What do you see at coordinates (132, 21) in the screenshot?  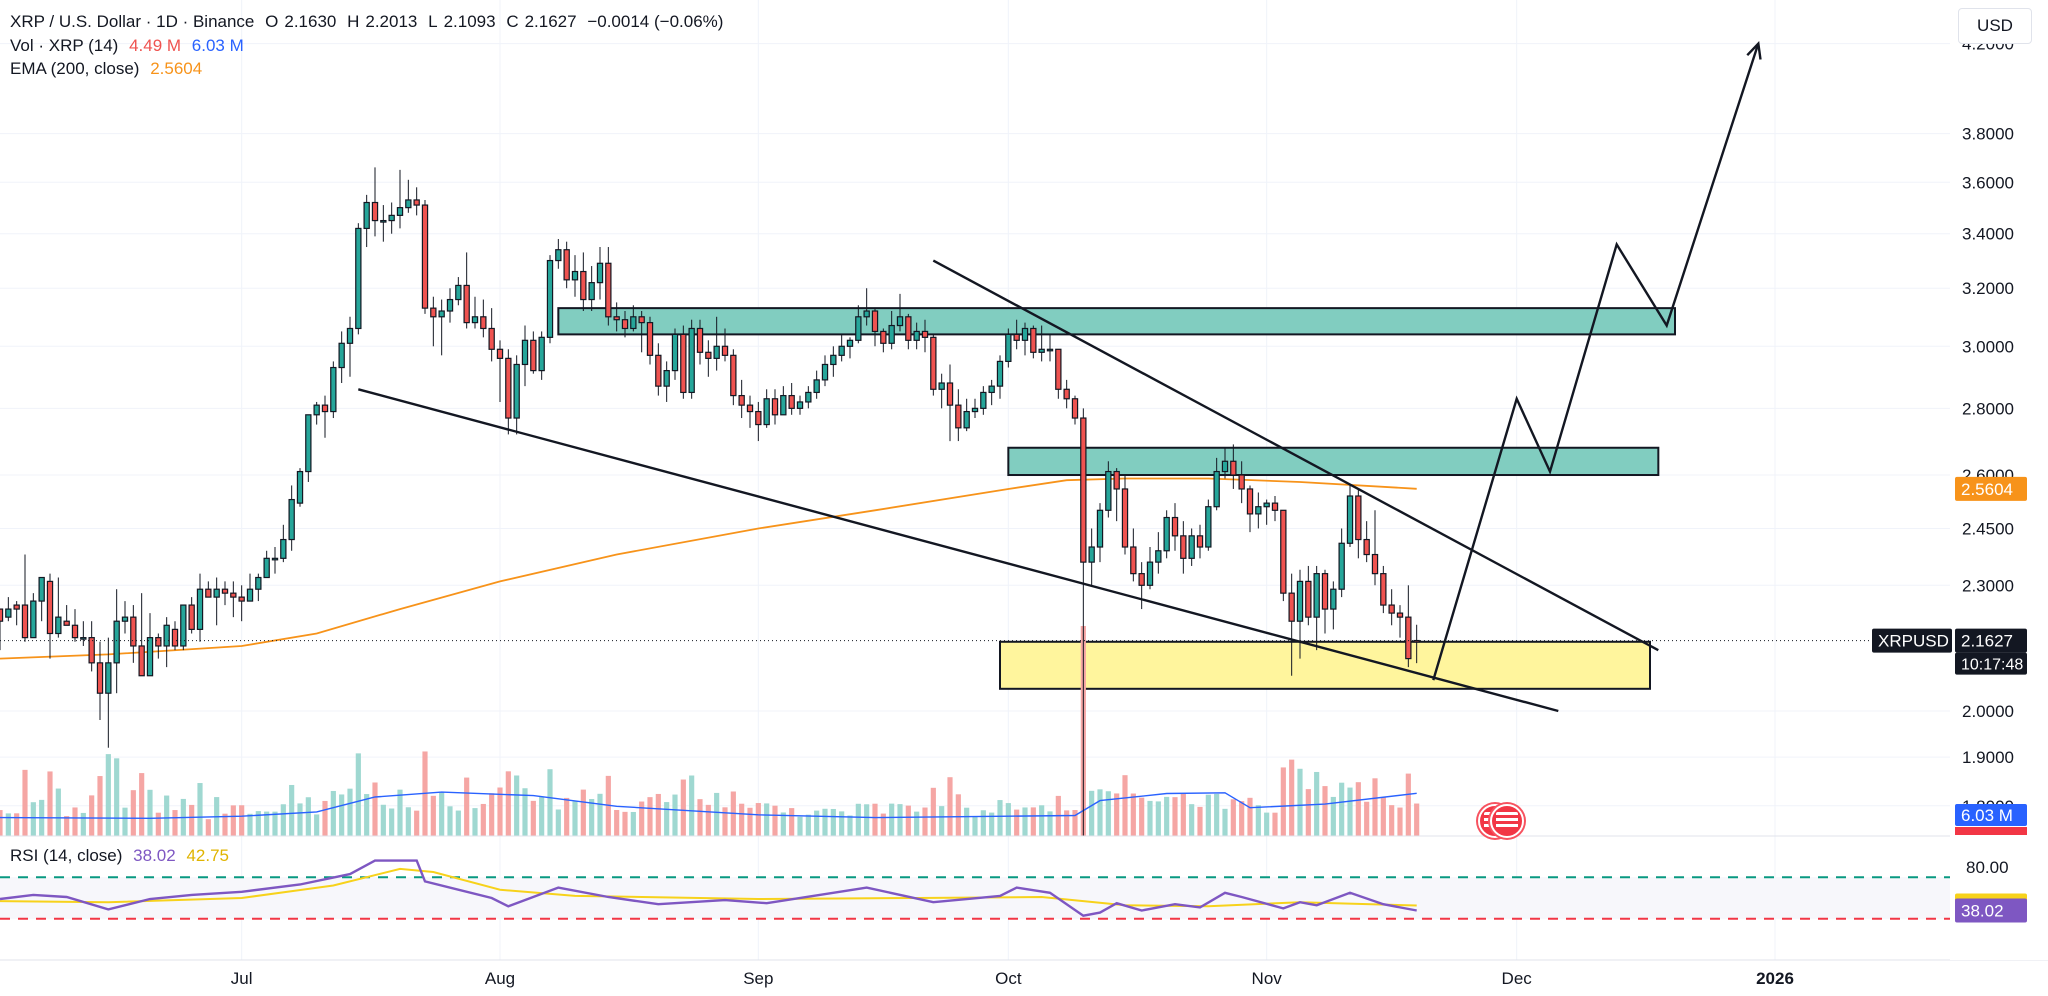 I see `symbol-title: XRP / U.S. Dollar · 1D · Binance` at bounding box center [132, 21].